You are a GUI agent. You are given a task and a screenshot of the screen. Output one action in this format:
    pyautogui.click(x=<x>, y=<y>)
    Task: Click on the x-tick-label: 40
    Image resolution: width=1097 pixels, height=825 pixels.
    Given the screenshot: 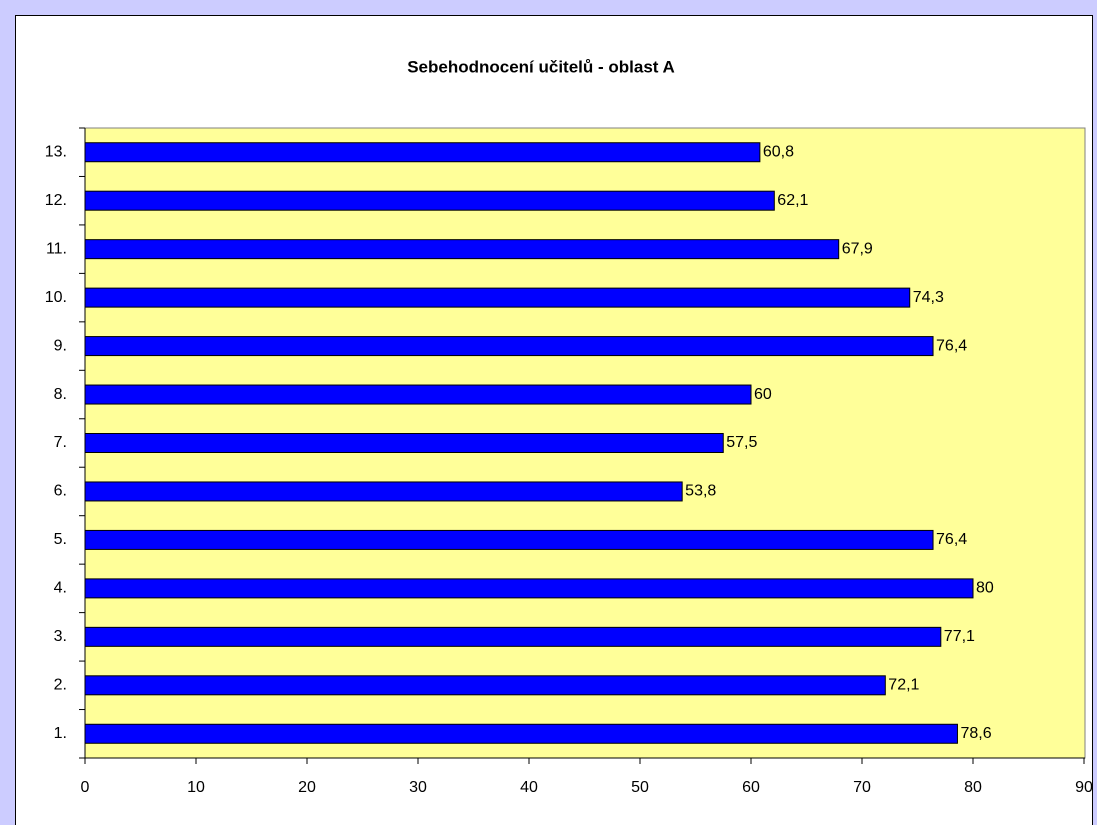 What is the action you would take?
    pyautogui.click(x=529, y=787)
    